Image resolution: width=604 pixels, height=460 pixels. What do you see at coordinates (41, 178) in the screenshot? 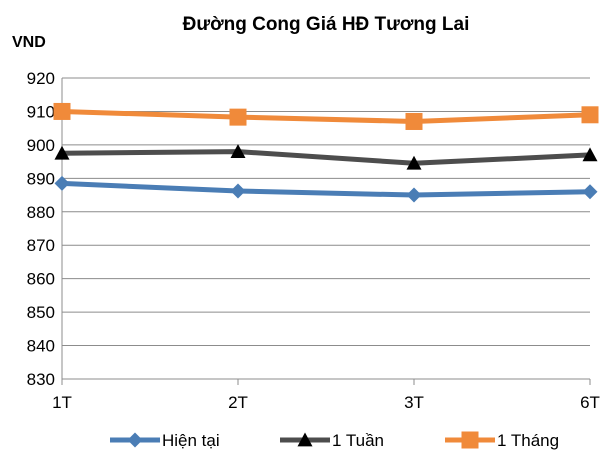
I see `y-tick-label: 890` at bounding box center [41, 178].